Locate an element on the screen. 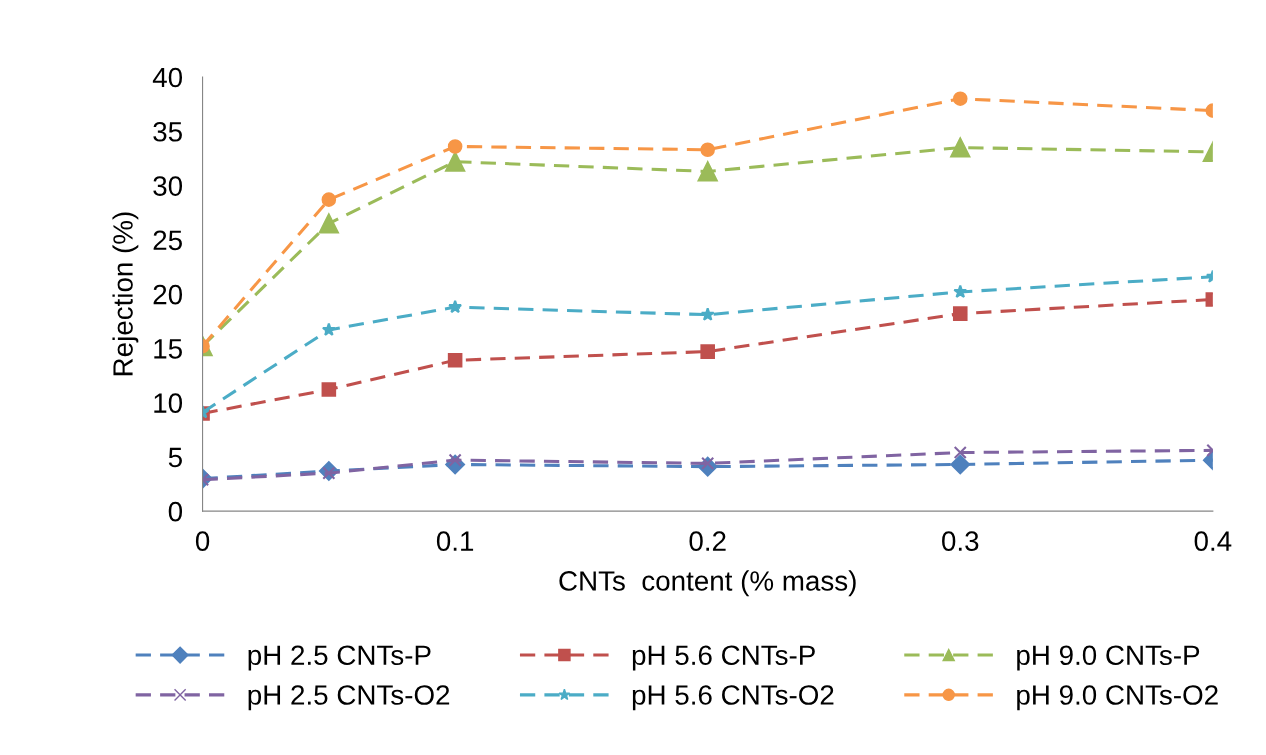 This screenshot has height=755, width=1266. x-tick-label: 0.4 is located at coordinates (1213, 541).